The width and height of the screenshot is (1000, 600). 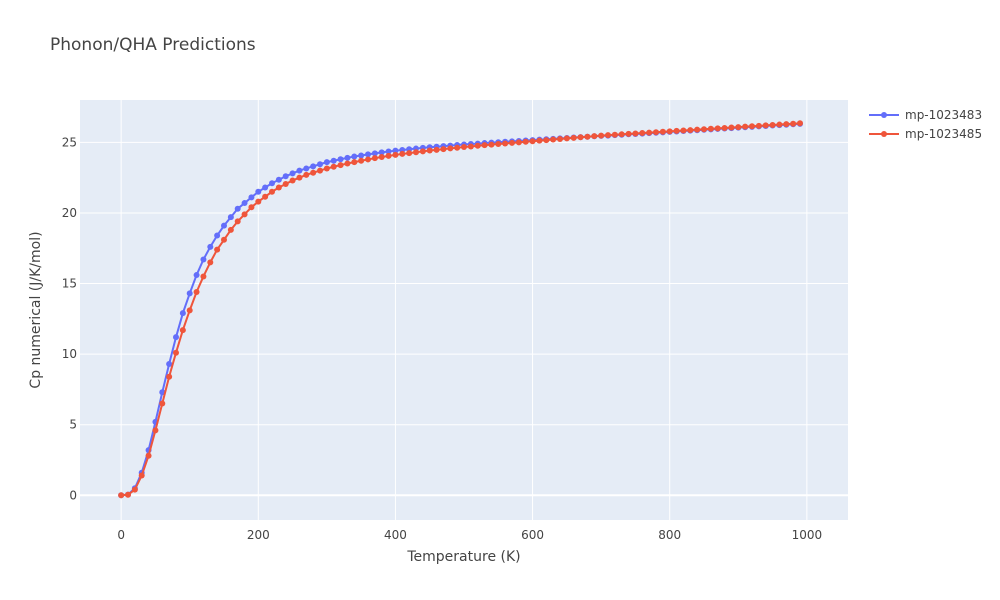 I want to click on x-tick-label: 0, so click(x=121, y=535).